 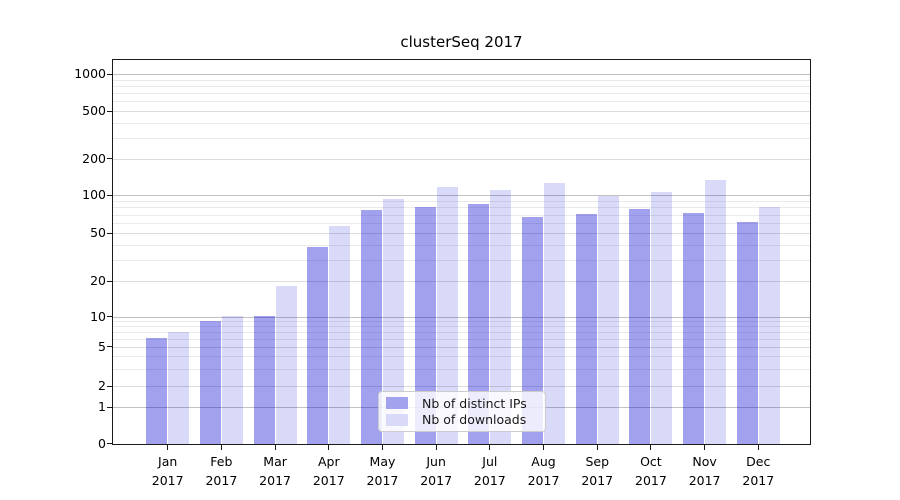 I want to click on x-tick-label-oct: Oct 2017, so click(x=651, y=471).